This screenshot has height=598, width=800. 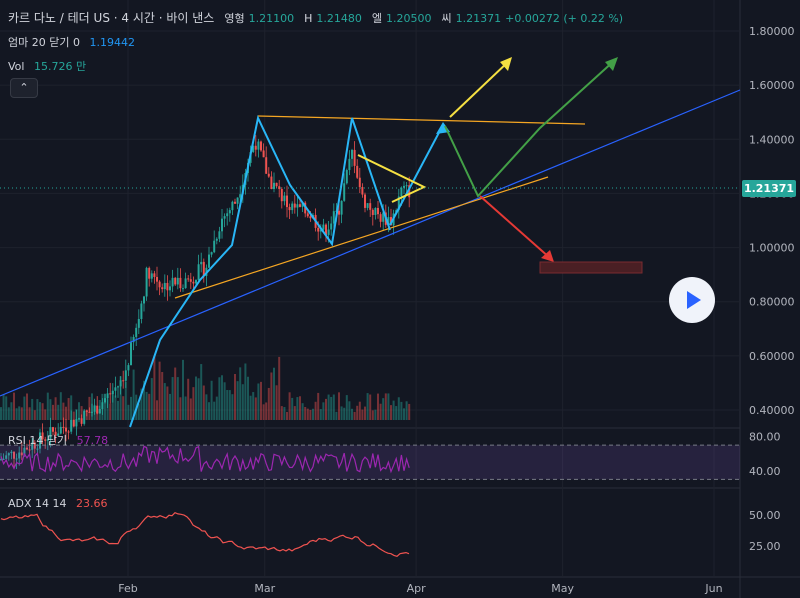 What do you see at coordinates (71, 42) in the screenshot?
I see `ema-legend: 엄마 20 닫기 0 1.19442` at bounding box center [71, 42].